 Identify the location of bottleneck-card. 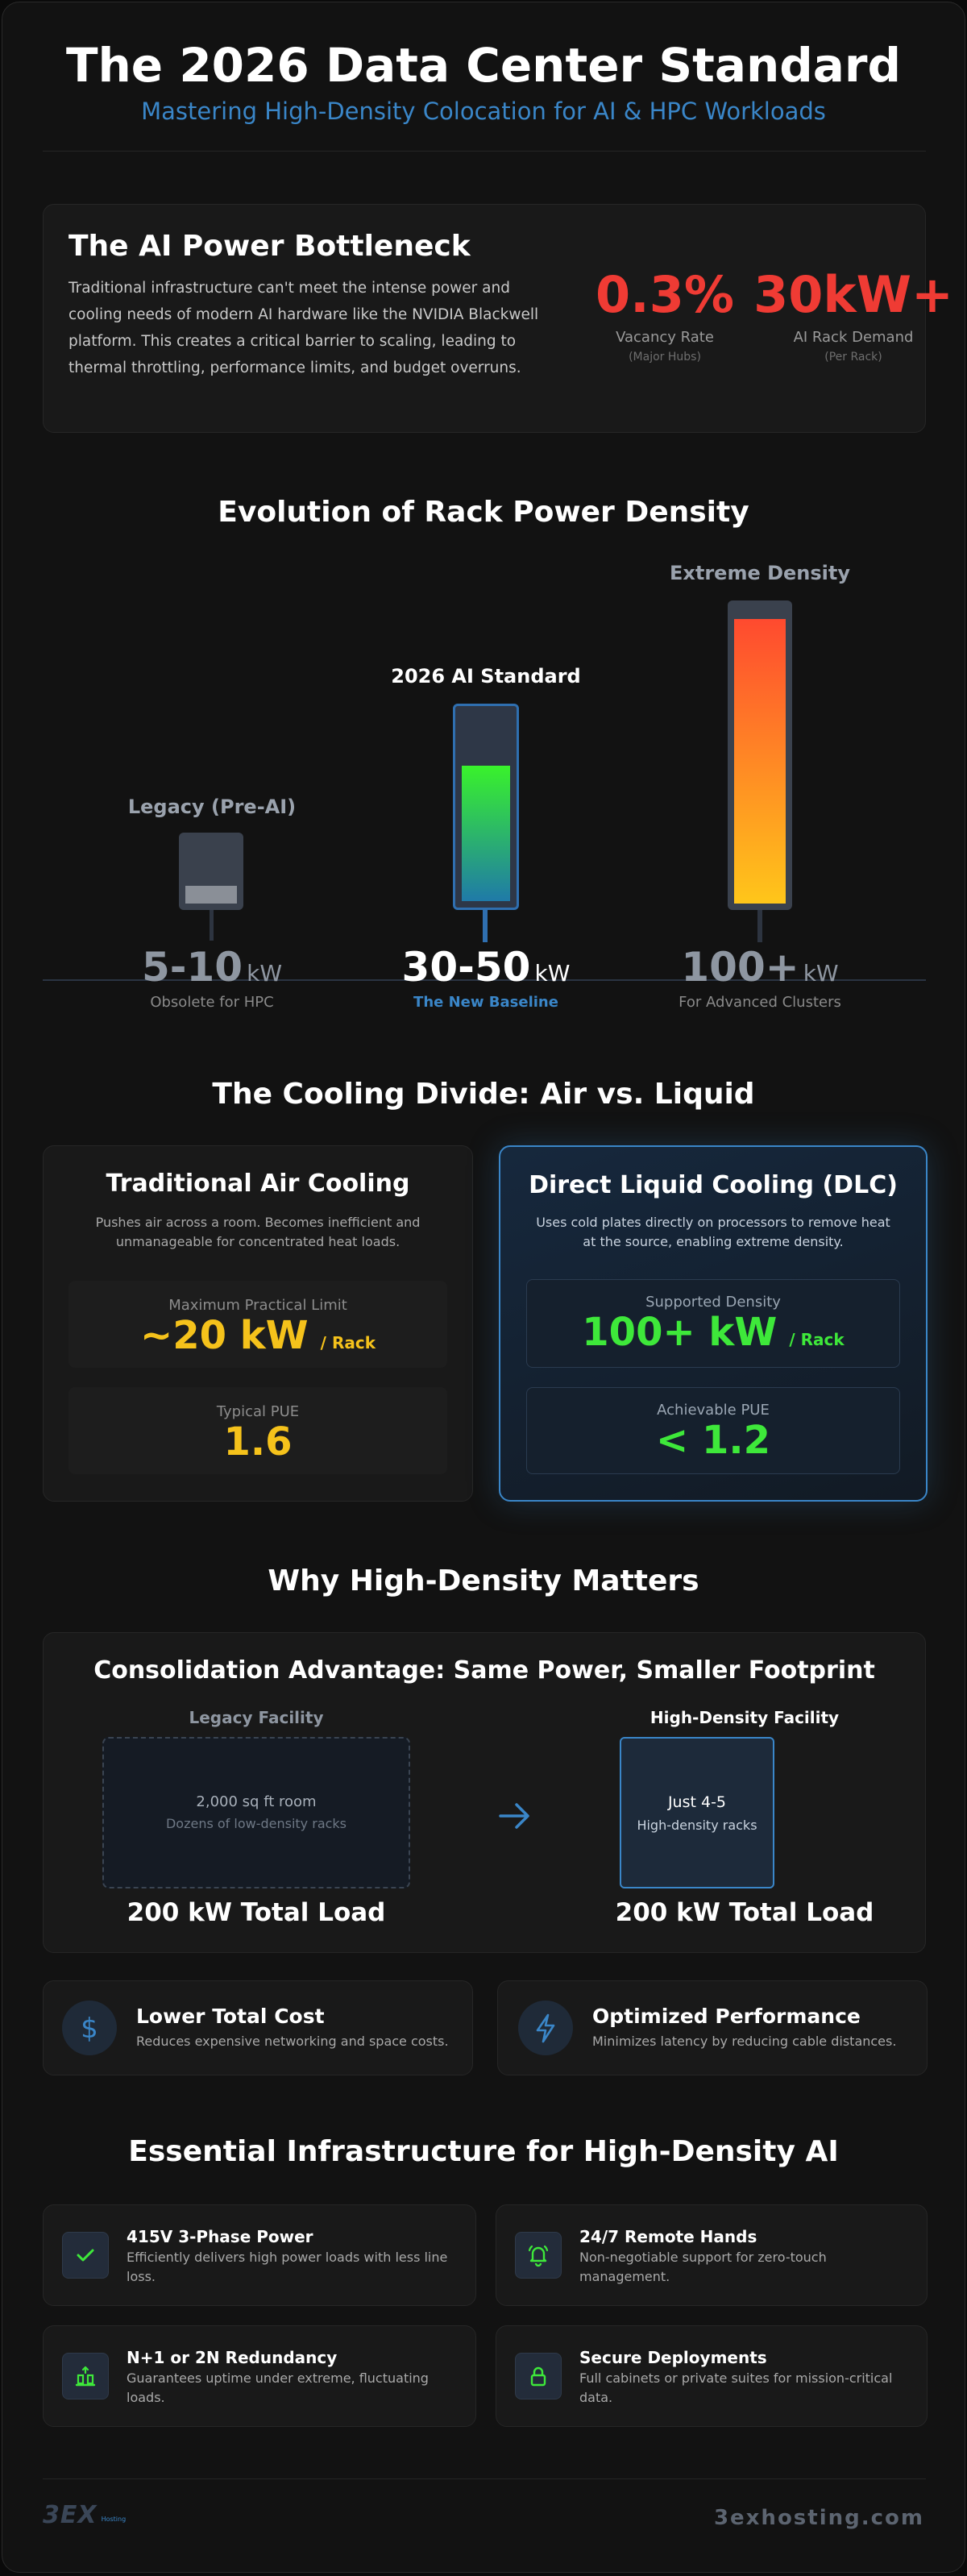
(484, 318).